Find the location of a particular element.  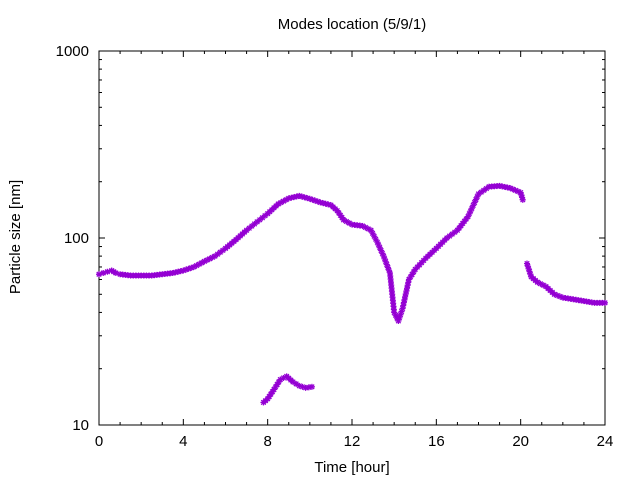

x-tick-label: 20 is located at coordinates (520, 441).